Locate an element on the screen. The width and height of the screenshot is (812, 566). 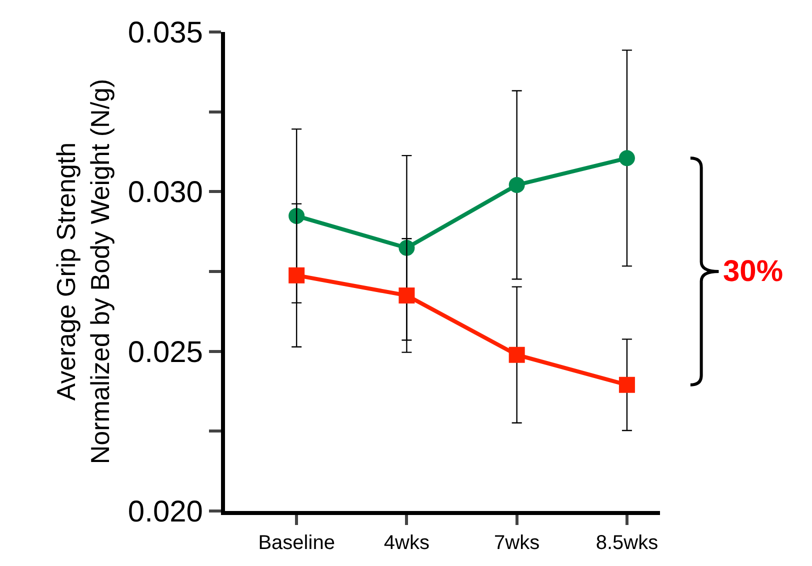
x-tick-label: Baseline is located at coordinates (296, 543).